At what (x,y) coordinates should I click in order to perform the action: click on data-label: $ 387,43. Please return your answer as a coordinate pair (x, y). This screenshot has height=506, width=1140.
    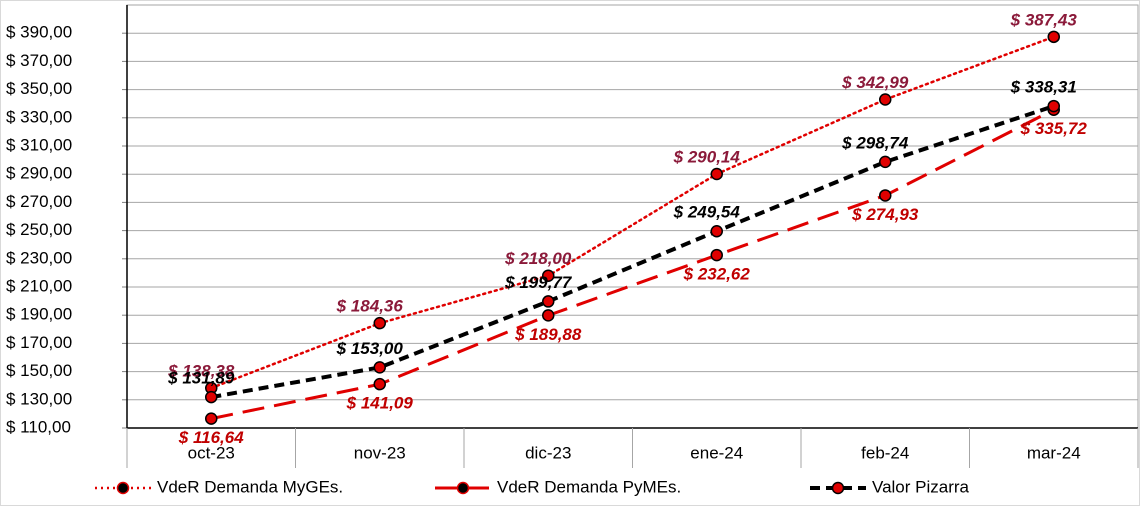
    Looking at the image, I should click on (1044, 19).